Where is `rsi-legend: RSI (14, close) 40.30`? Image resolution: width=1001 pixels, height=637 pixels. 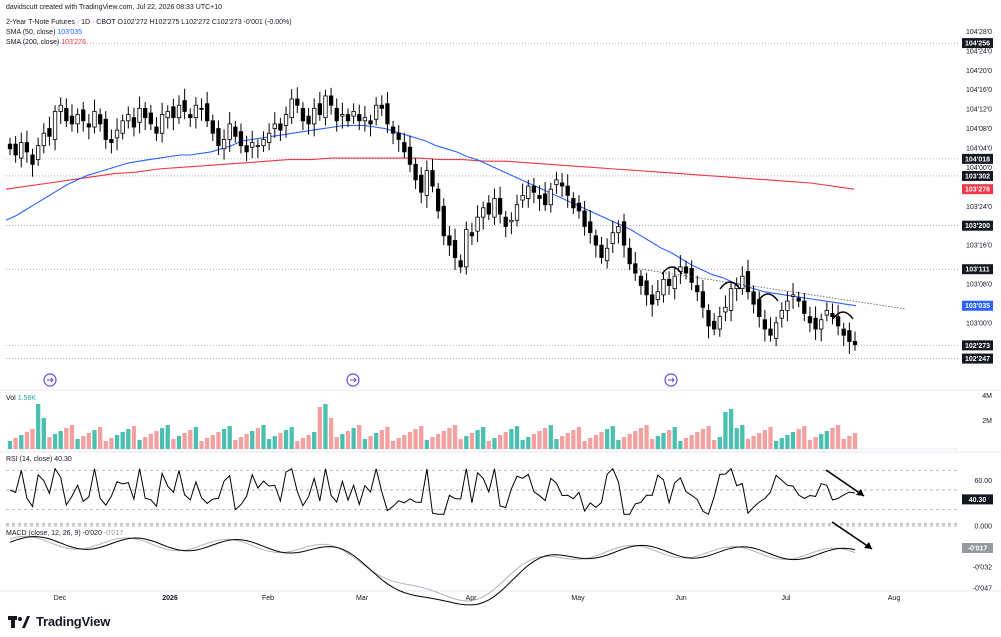
rsi-legend: RSI (14, close) 40.30 is located at coordinates (39, 459).